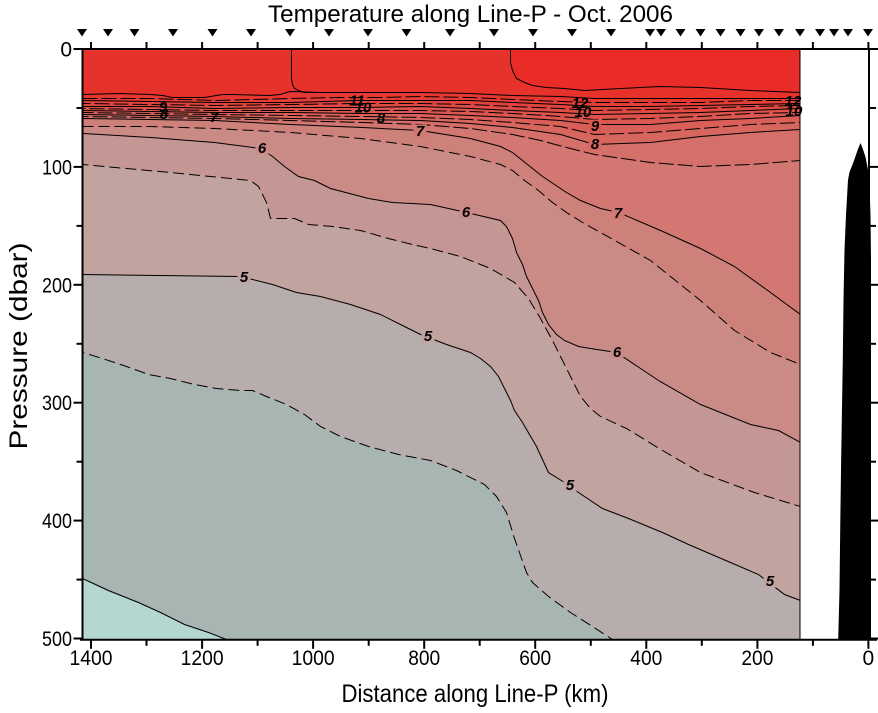 The width and height of the screenshot is (878, 713). I want to click on svg-text:Temperature along Line-P - Oct: Temperature along Line-P - Oct. 2006, so click(470, 14).